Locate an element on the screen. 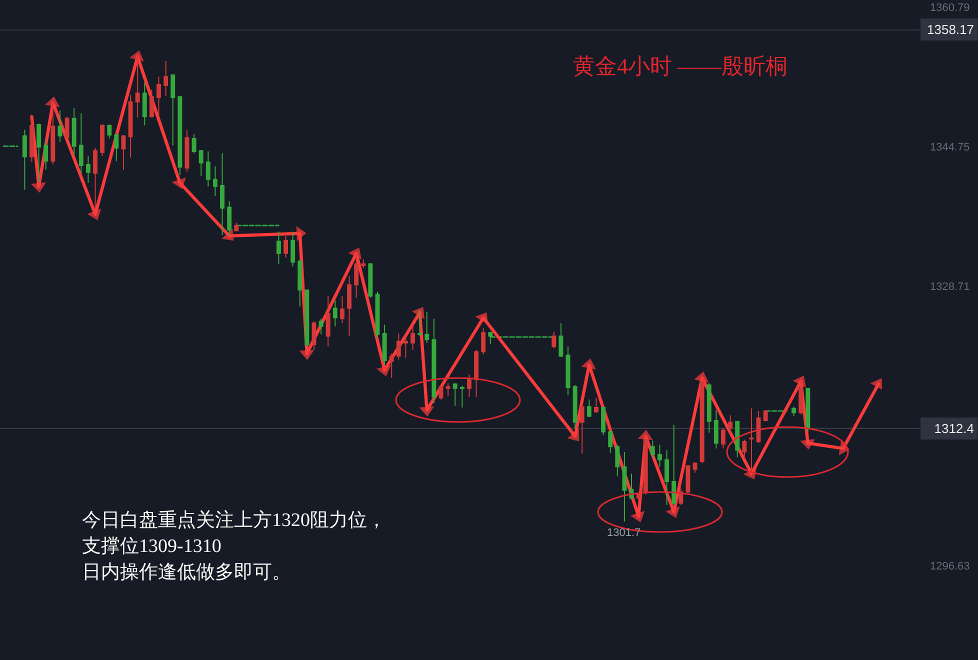 The height and width of the screenshot is (660, 978). text: 黄金4小时 ——殷昕桐 is located at coordinates (680, 66).